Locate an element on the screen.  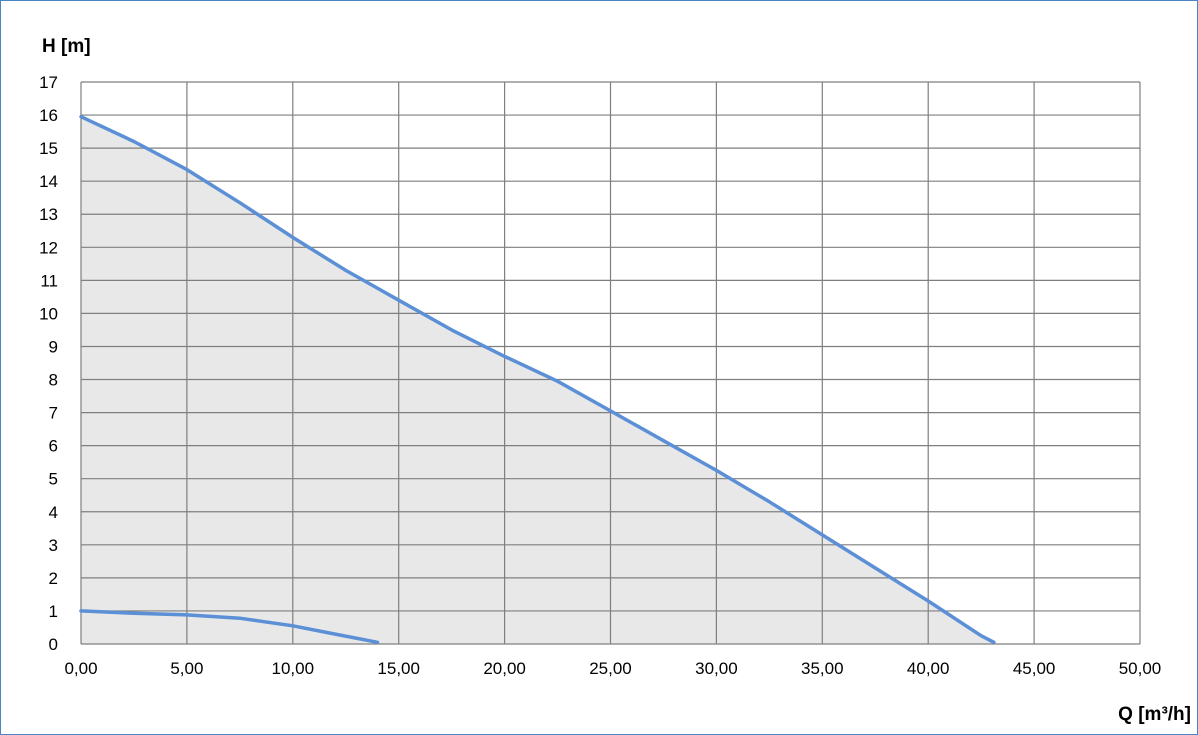
y-tick-label: 8 is located at coordinates (53, 380).